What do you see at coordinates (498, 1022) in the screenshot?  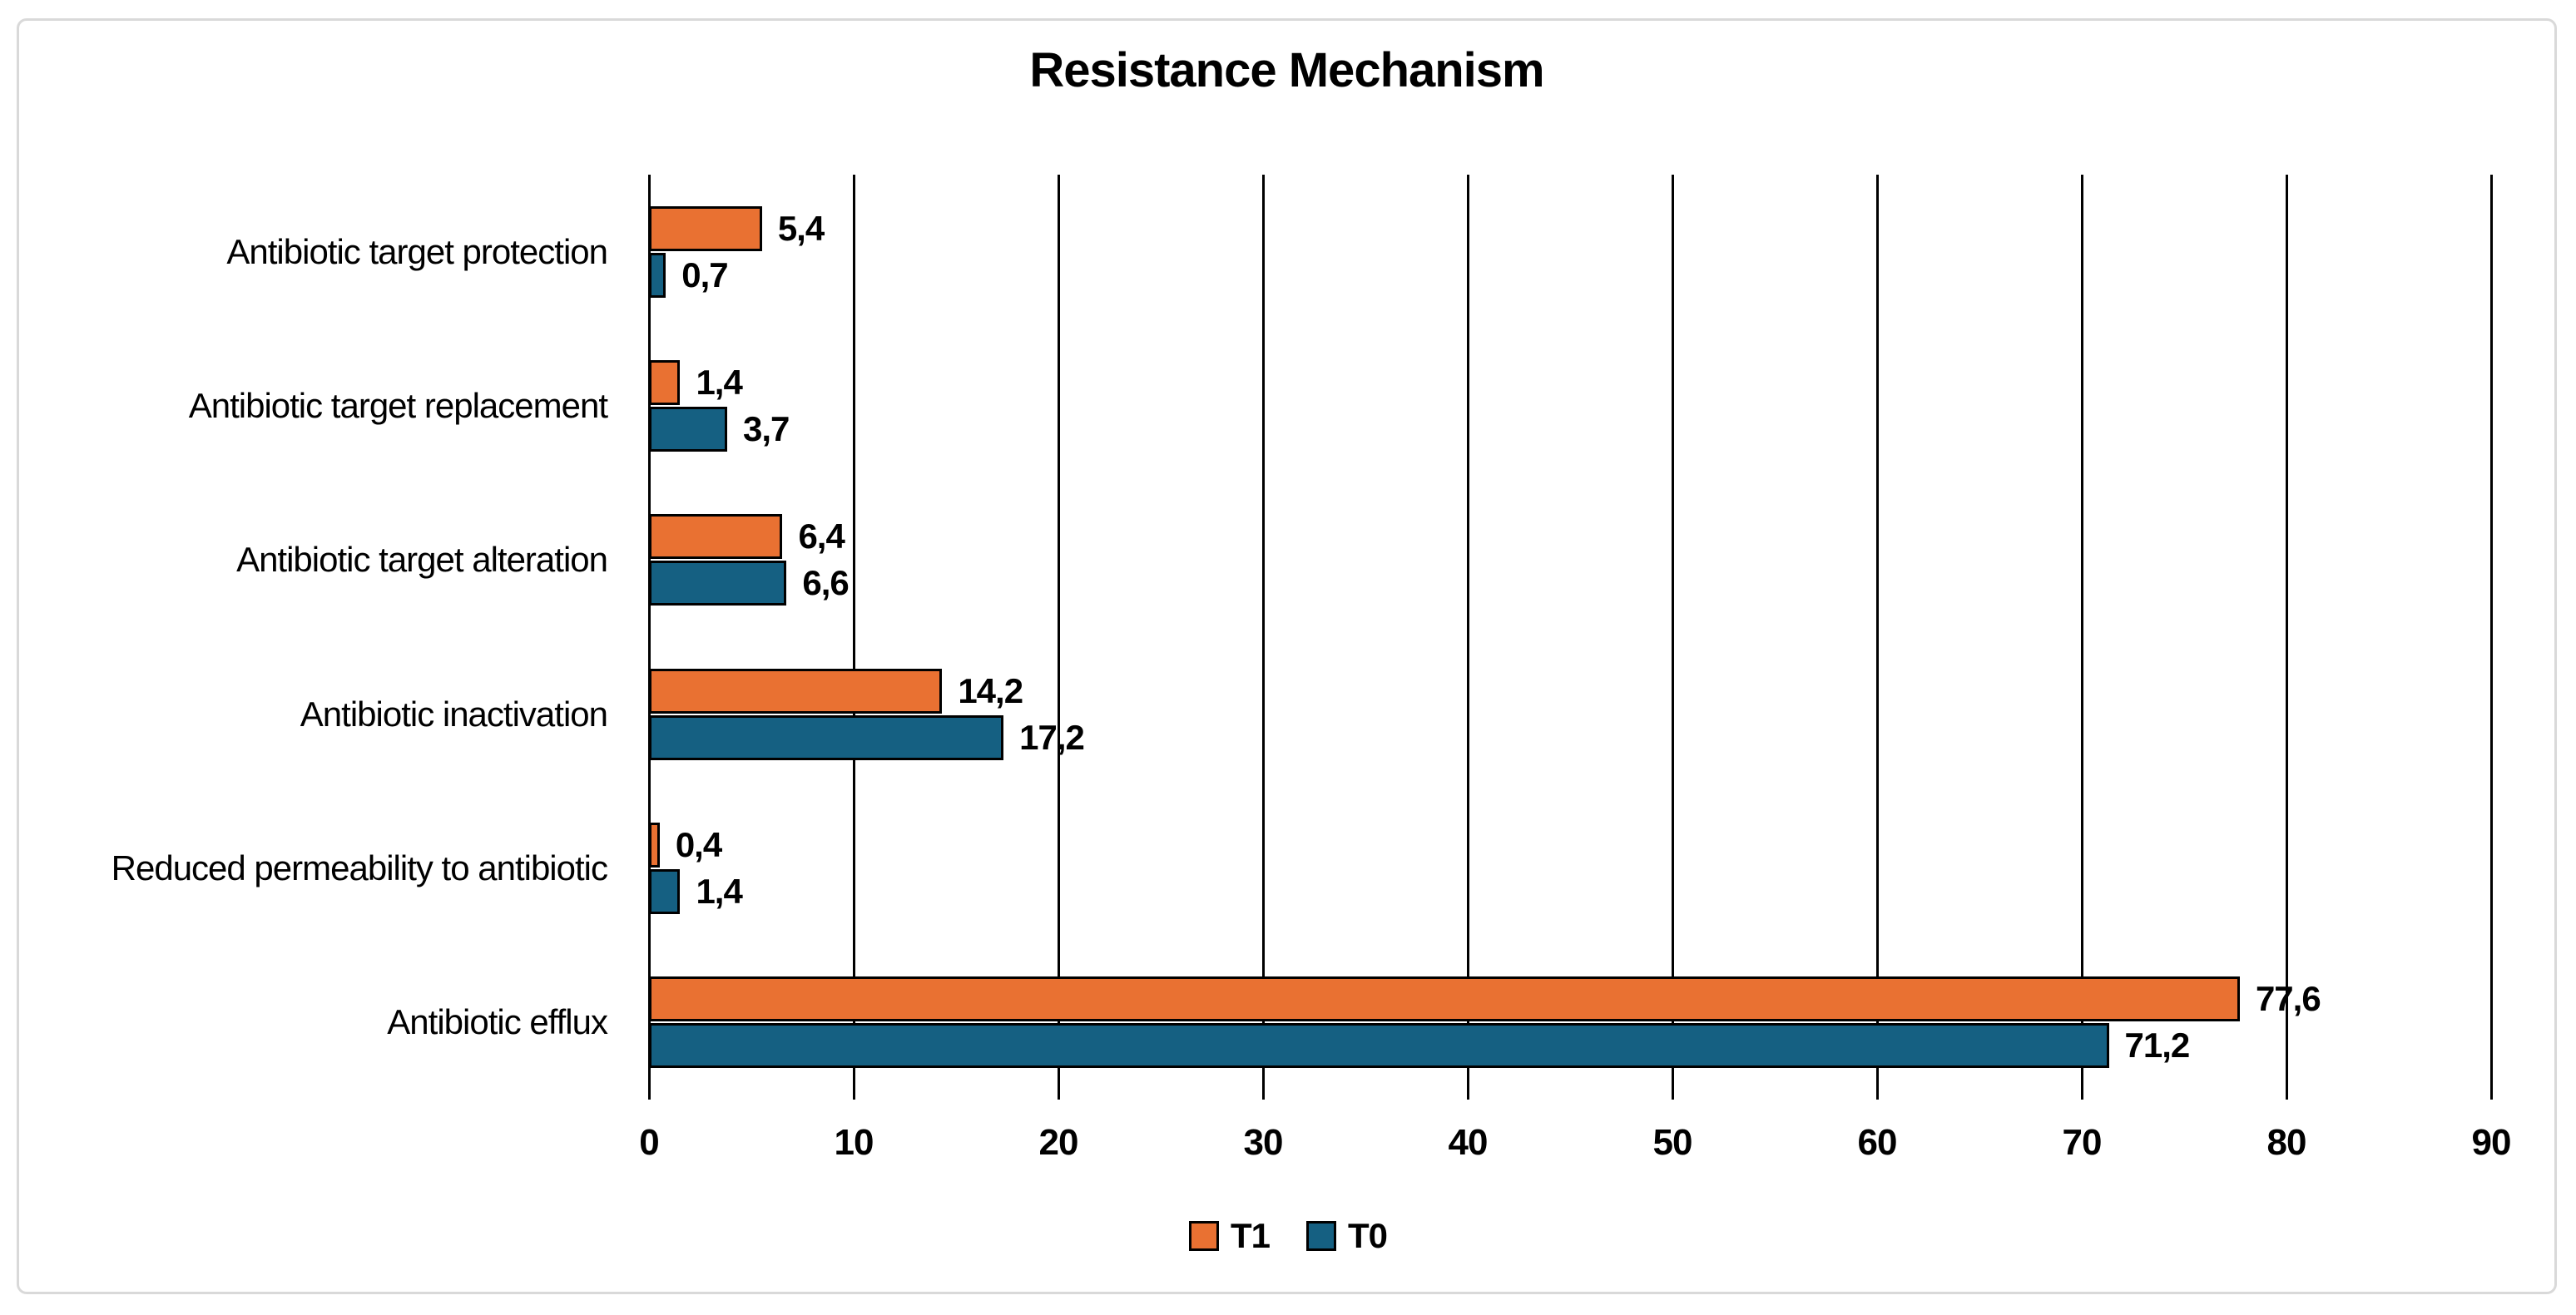 I see `category-label: Antibiotic efflux` at bounding box center [498, 1022].